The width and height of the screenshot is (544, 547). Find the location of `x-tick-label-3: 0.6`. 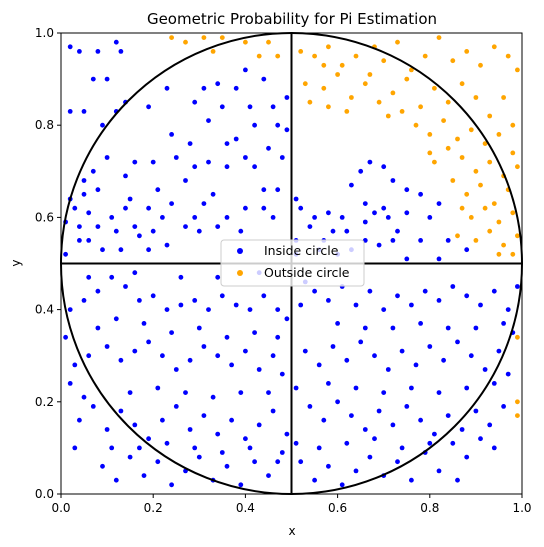

x-tick-label-3: 0.6 is located at coordinates (337, 508).